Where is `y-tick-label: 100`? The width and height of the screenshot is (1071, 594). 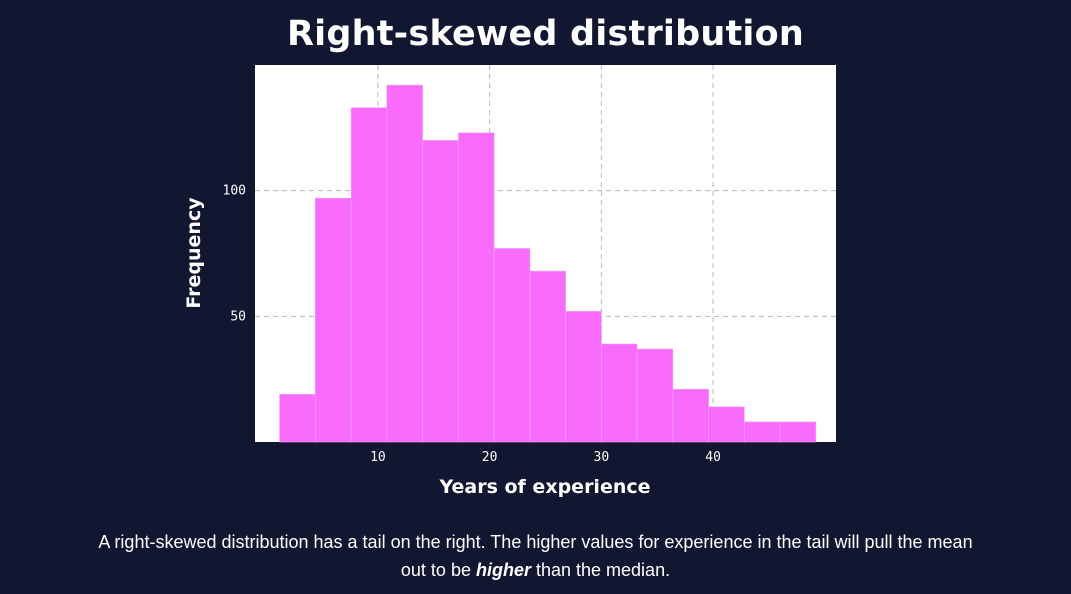 y-tick-label: 100 is located at coordinates (234, 191).